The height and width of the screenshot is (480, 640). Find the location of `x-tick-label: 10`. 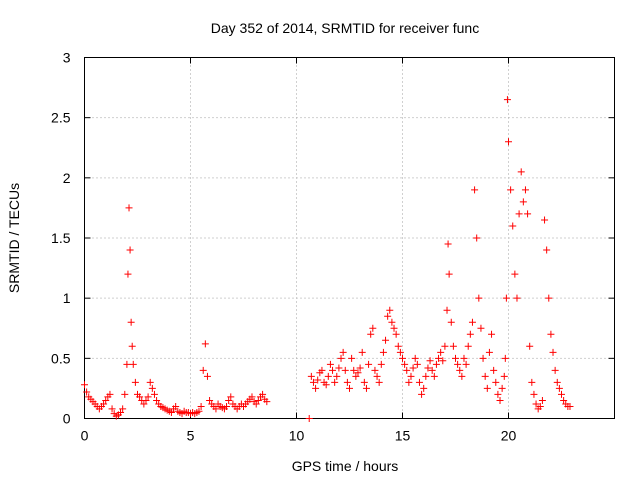

x-tick-label: 10 is located at coordinates (297, 436).